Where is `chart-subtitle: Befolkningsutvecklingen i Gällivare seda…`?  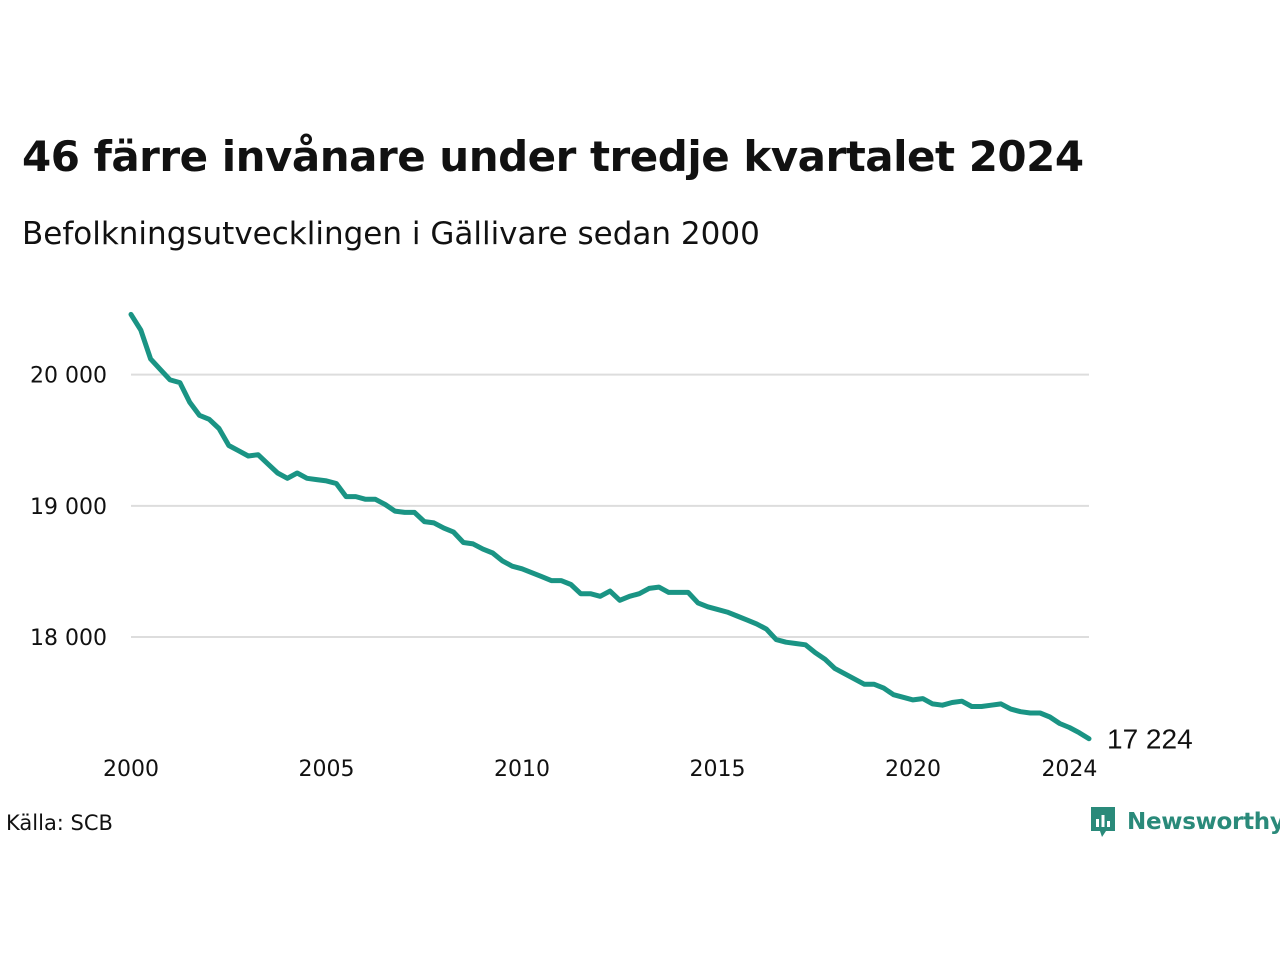 chart-subtitle: Befolkningsutvecklingen i Gällivare seda… is located at coordinates (391, 234).